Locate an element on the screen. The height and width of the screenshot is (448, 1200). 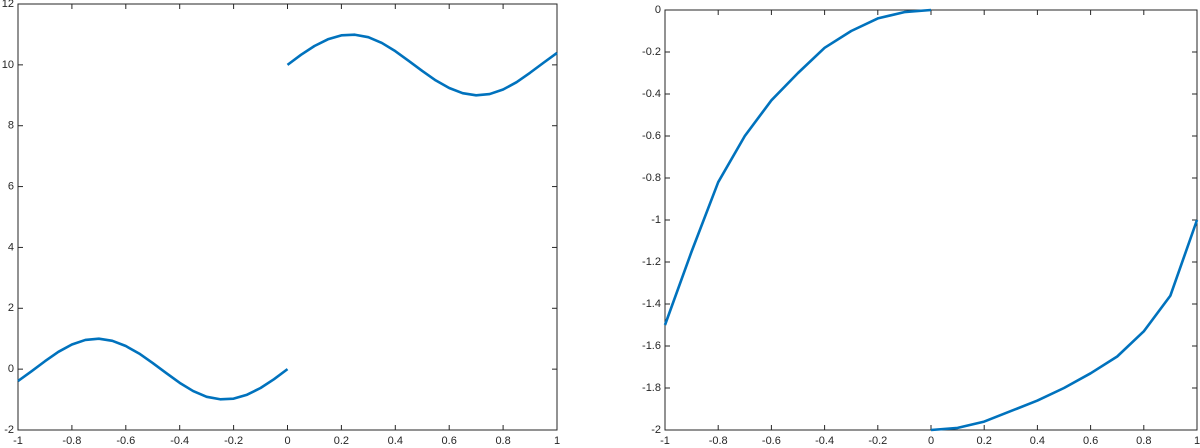
y-tick-label: -1 is located at coordinates (656, 220).